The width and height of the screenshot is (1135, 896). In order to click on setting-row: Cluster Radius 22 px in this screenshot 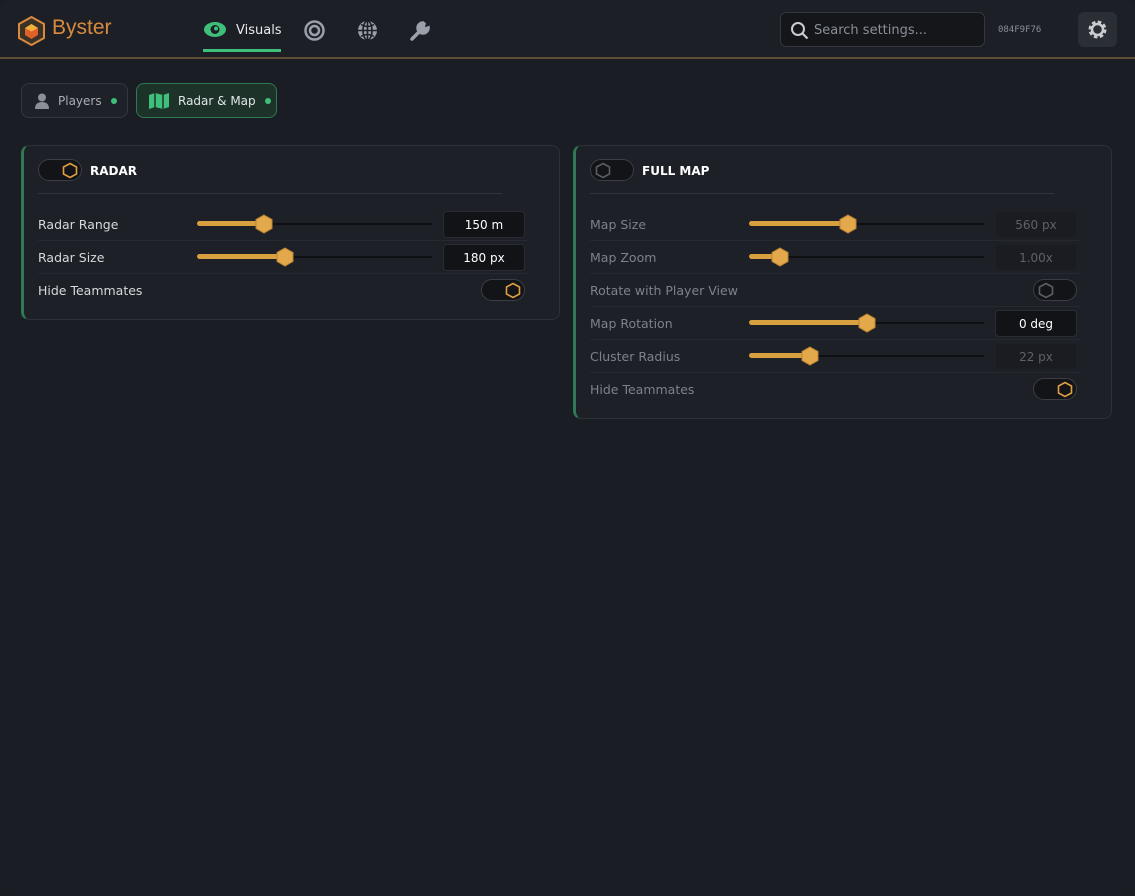, I will do `click(835, 356)`.